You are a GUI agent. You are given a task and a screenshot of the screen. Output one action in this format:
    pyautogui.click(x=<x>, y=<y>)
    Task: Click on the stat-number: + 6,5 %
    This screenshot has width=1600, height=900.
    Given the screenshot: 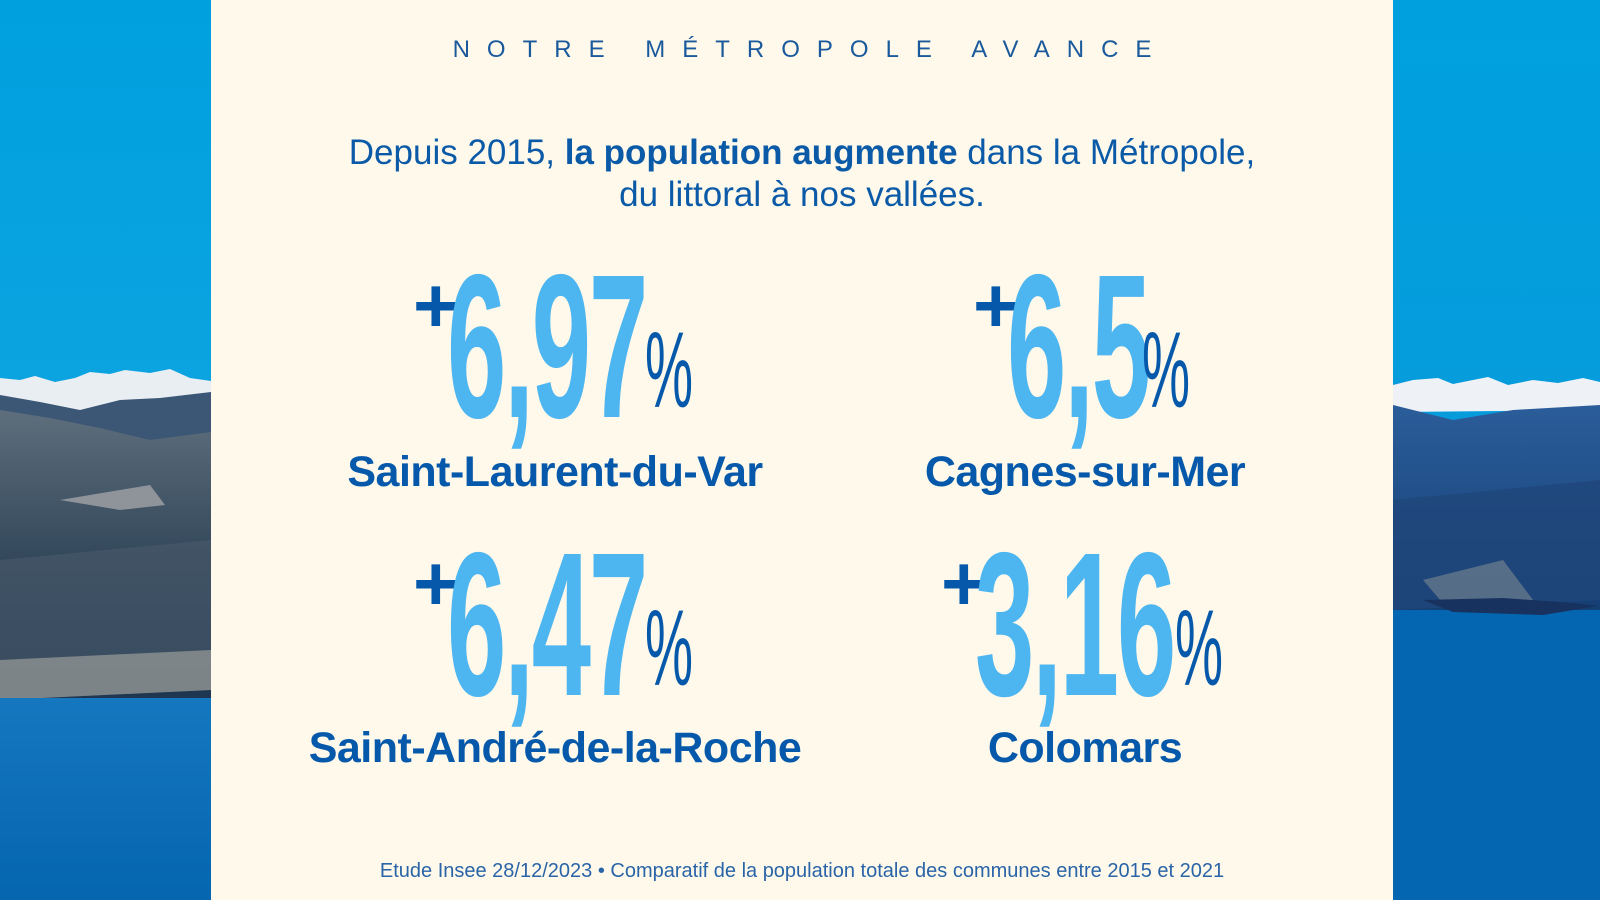 What is the action you would take?
    pyautogui.click(x=1085, y=346)
    